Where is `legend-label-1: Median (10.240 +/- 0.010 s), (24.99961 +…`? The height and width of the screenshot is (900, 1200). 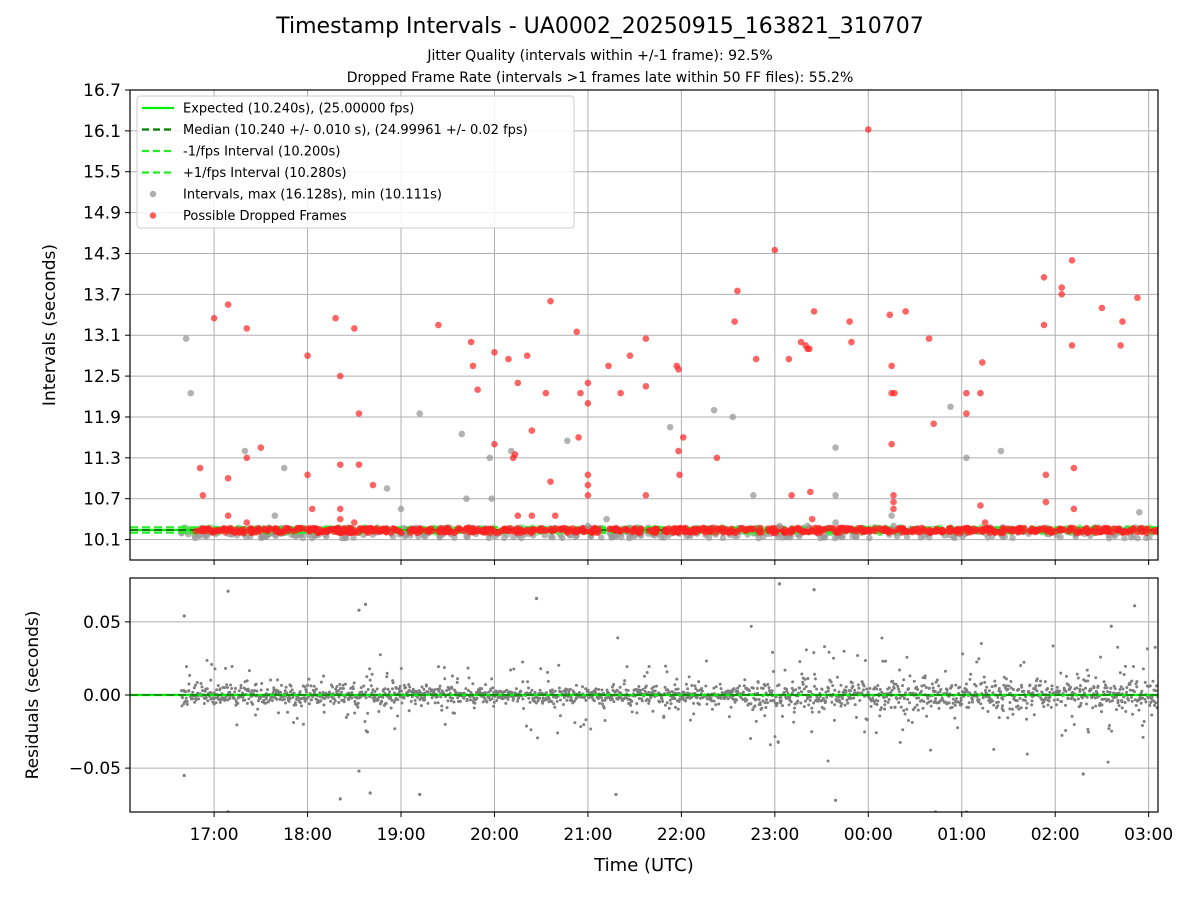
legend-label-1: Median (10.240 +/- 0.010 s), (24.99961 +… is located at coordinates (355, 130).